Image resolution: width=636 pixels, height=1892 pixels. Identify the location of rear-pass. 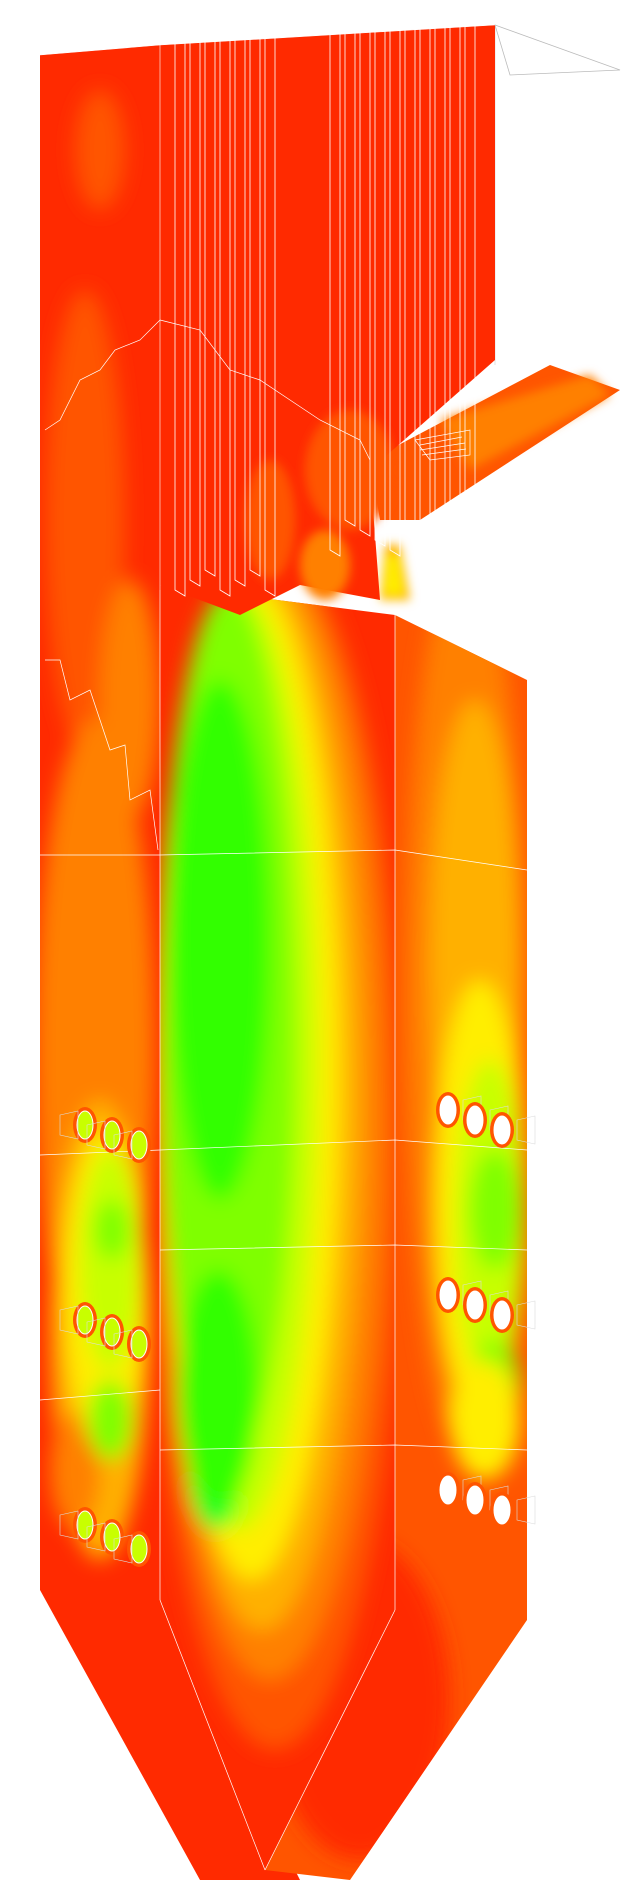
(495, 312).